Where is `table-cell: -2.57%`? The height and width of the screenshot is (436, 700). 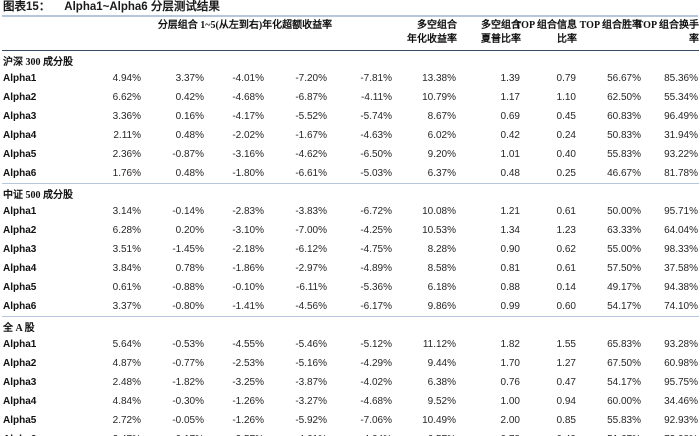
table-cell: -2.57% is located at coordinates (235, 433).